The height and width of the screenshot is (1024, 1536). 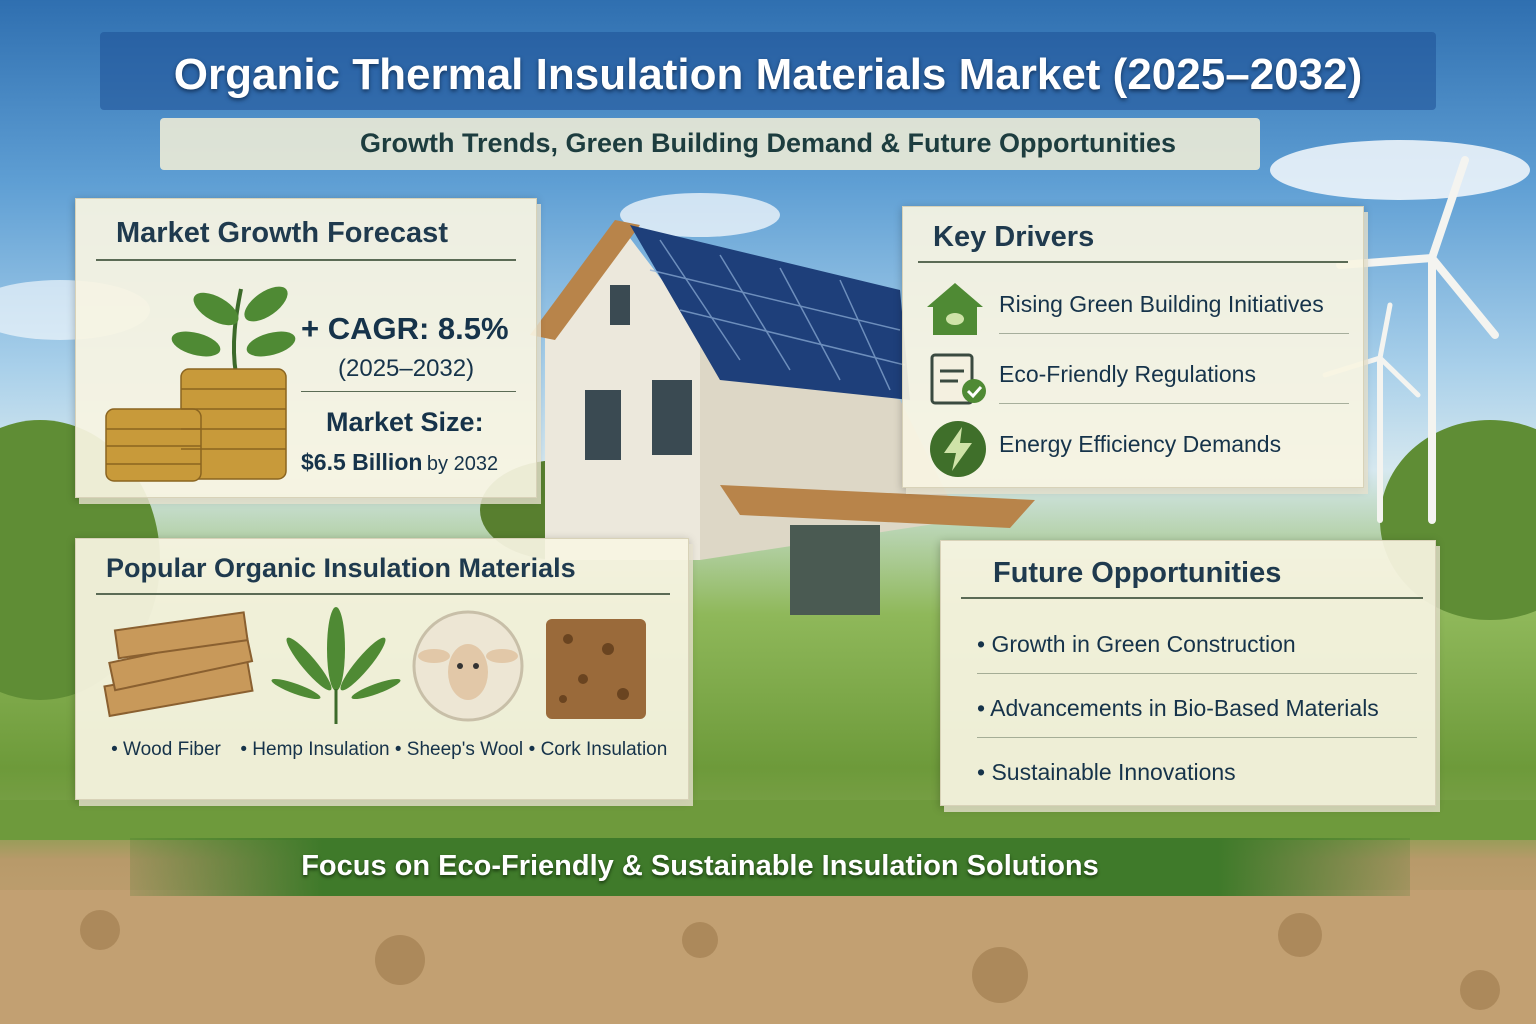 What do you see at coordinates (462, 464) in the screenshot?
I see `market-size-suffix: by 2032` at bounding box center [462, 464].